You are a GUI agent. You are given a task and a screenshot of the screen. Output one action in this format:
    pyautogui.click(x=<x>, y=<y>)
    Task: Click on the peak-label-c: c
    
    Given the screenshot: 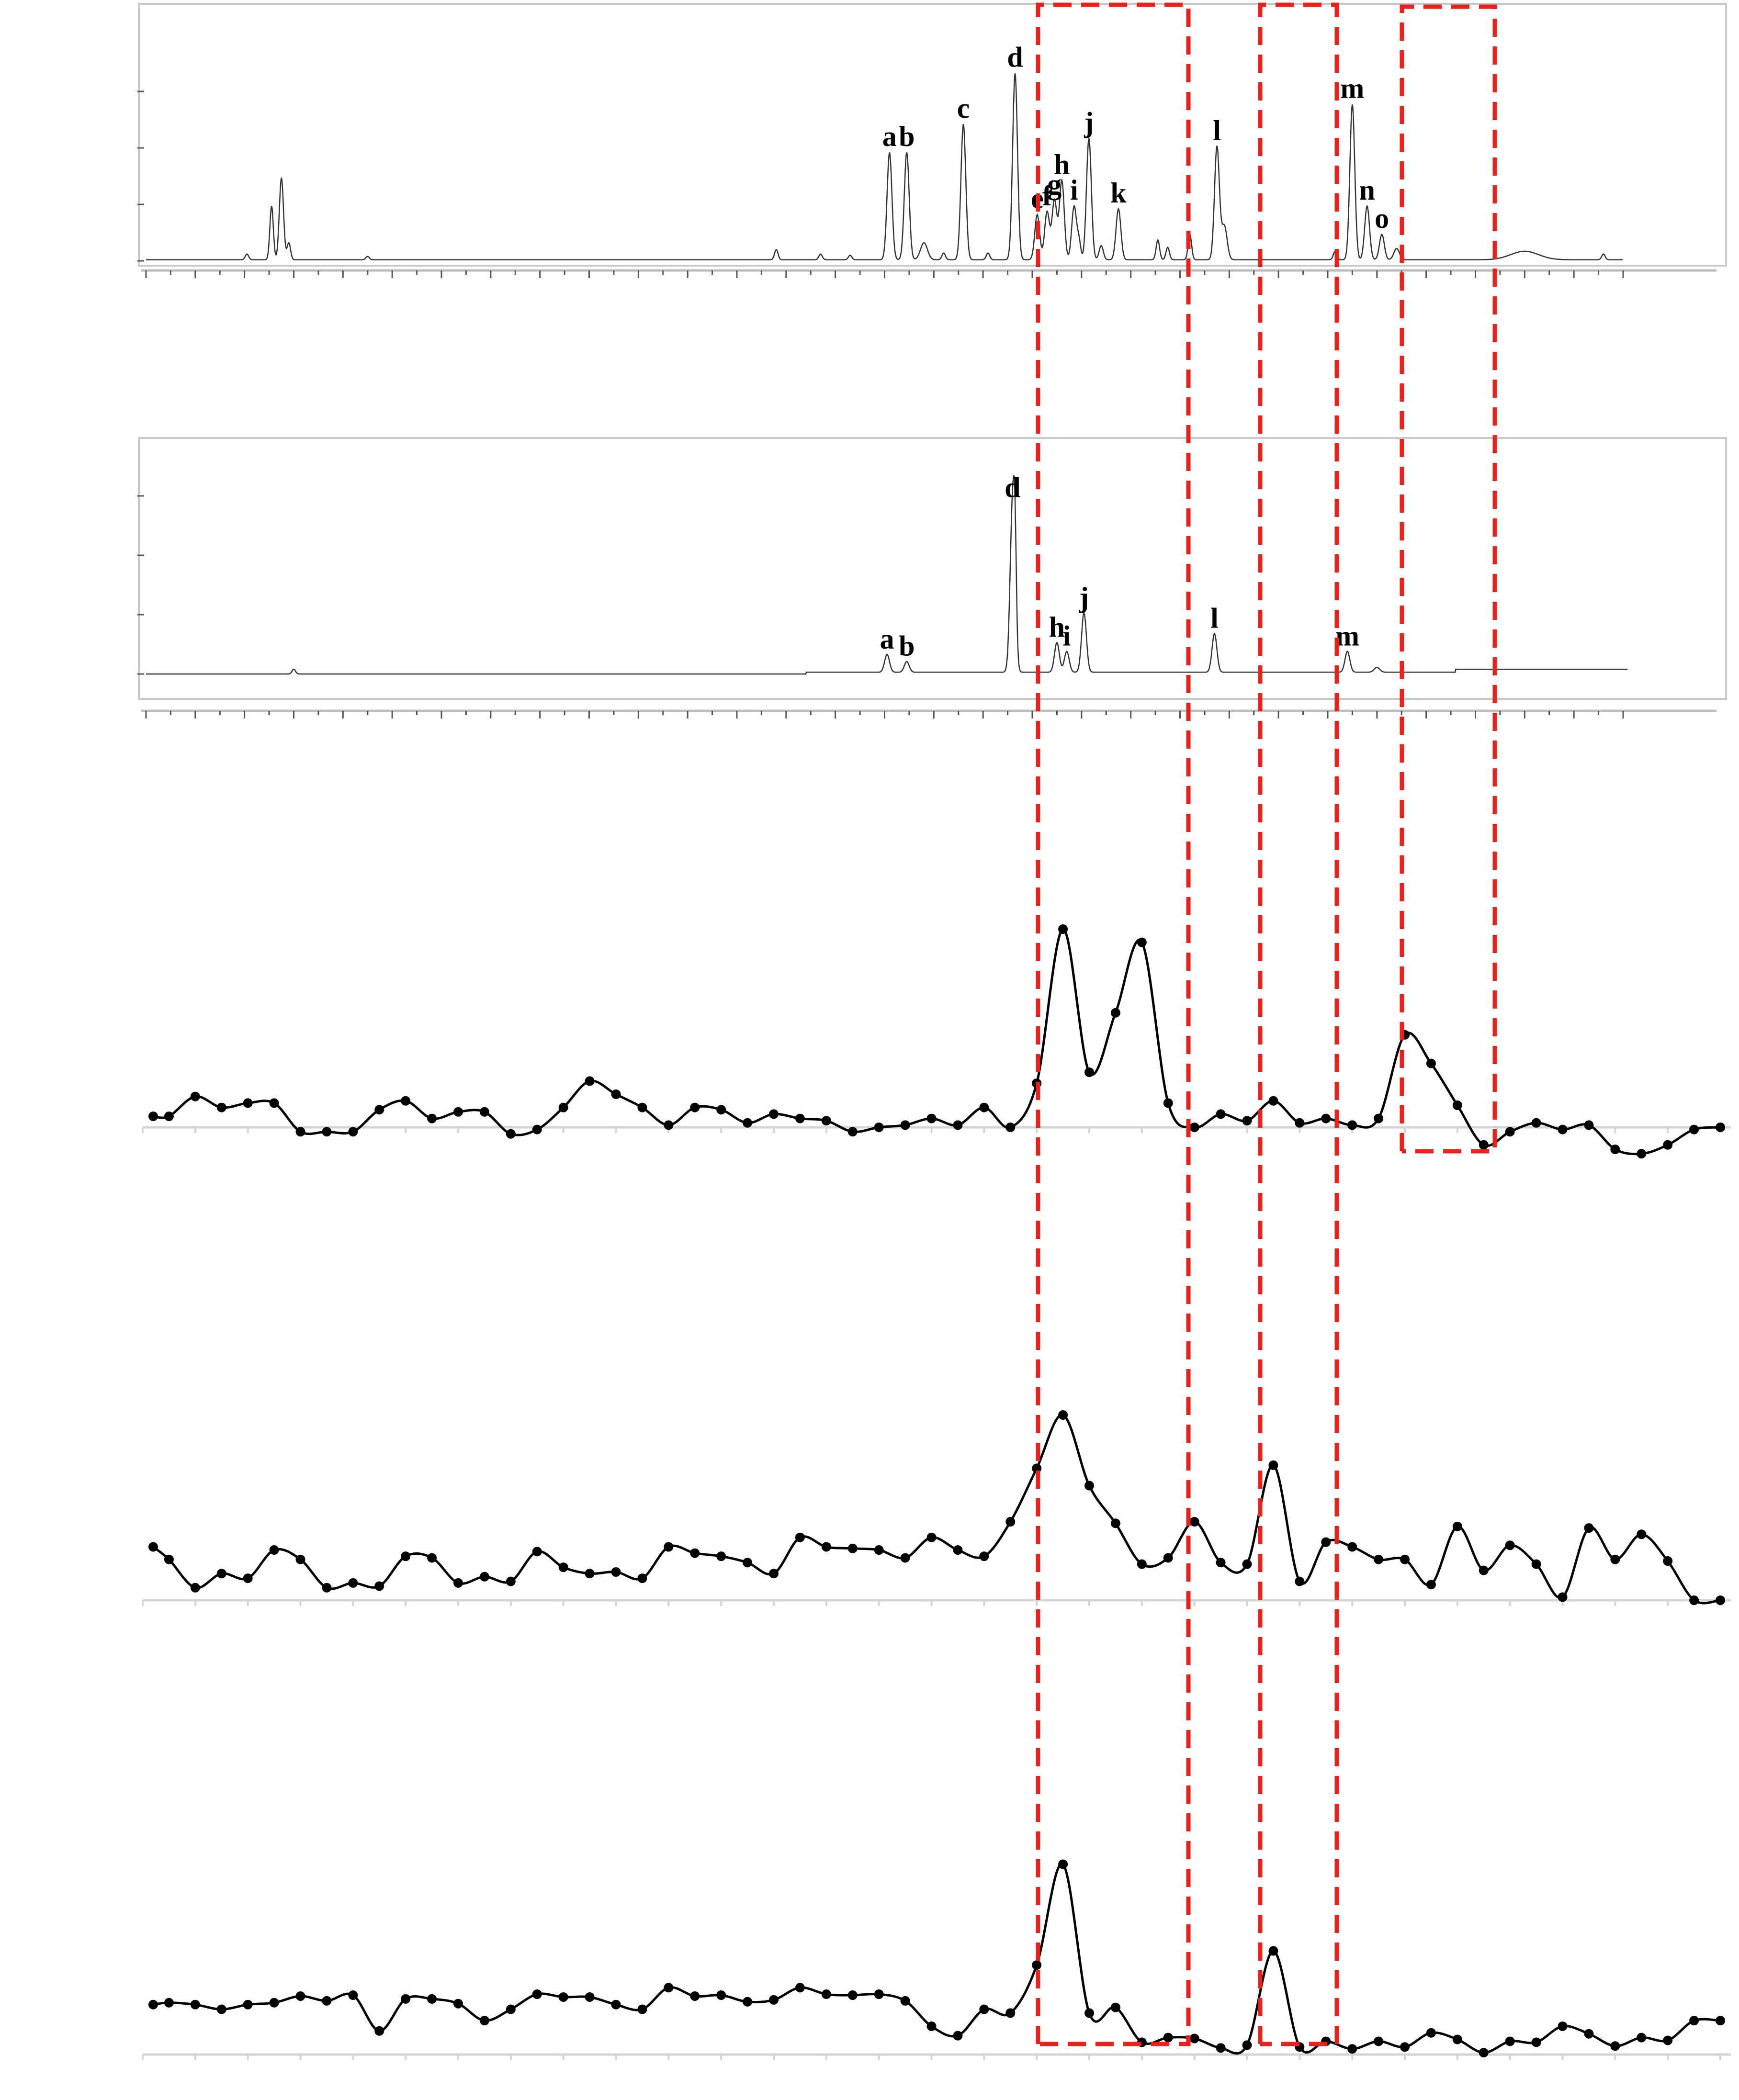 What is the action you would take?
    pyautogui.click(x=964, y=108)
    